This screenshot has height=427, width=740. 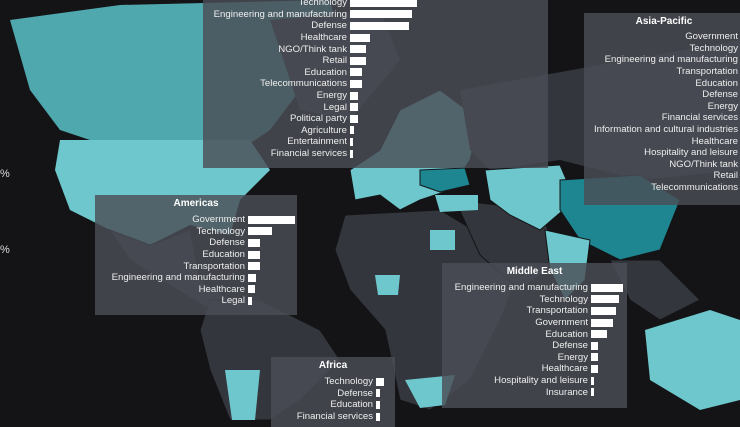 What do you see at coordinates (5, 174) in the screenshot?
I see `edge-percent-label: %` at bounding box center [5, 174].